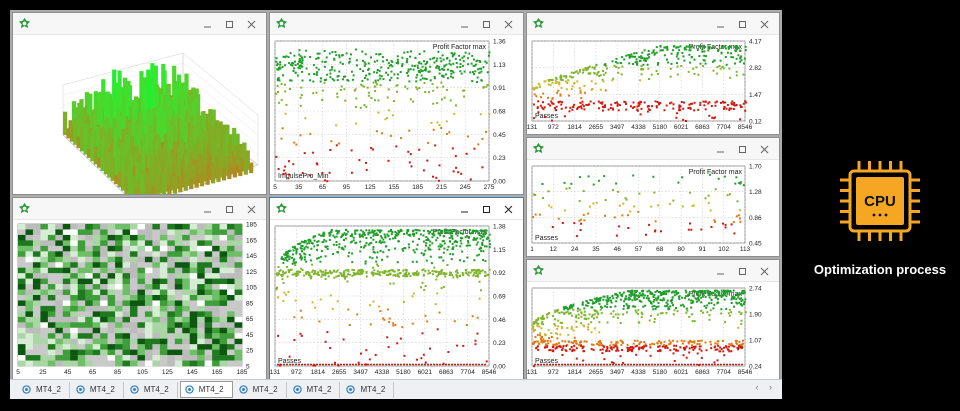 This screenshot has width=960, height=411. What do you see at coordinates (596, 127) in the screenshot?
I see `x-tick-label: 2655` at bounding box center [596, 127].